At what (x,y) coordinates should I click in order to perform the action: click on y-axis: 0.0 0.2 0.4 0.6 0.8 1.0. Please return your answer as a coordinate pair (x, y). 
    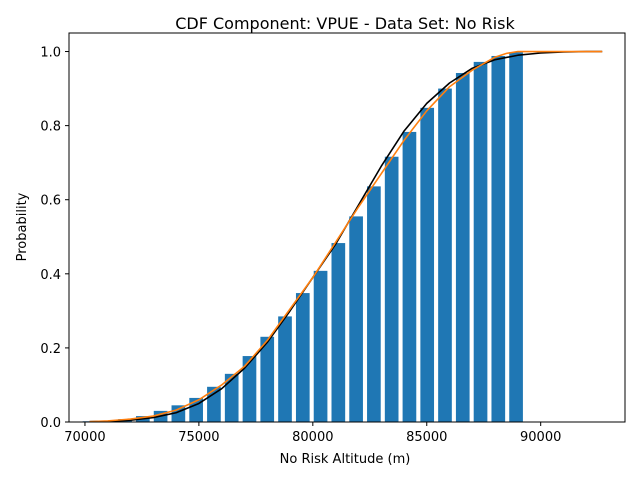
    Looking at the image, I should click on (54, 238).